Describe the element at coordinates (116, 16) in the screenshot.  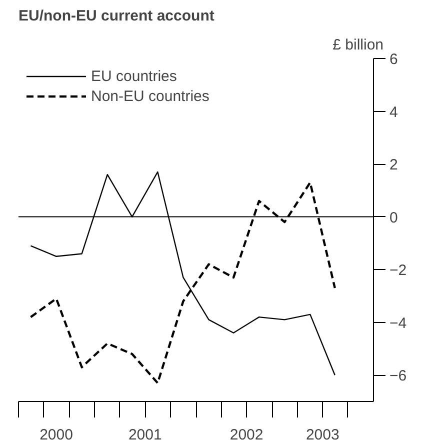
I see `chart-title: EU/non-EU current account` at that location.